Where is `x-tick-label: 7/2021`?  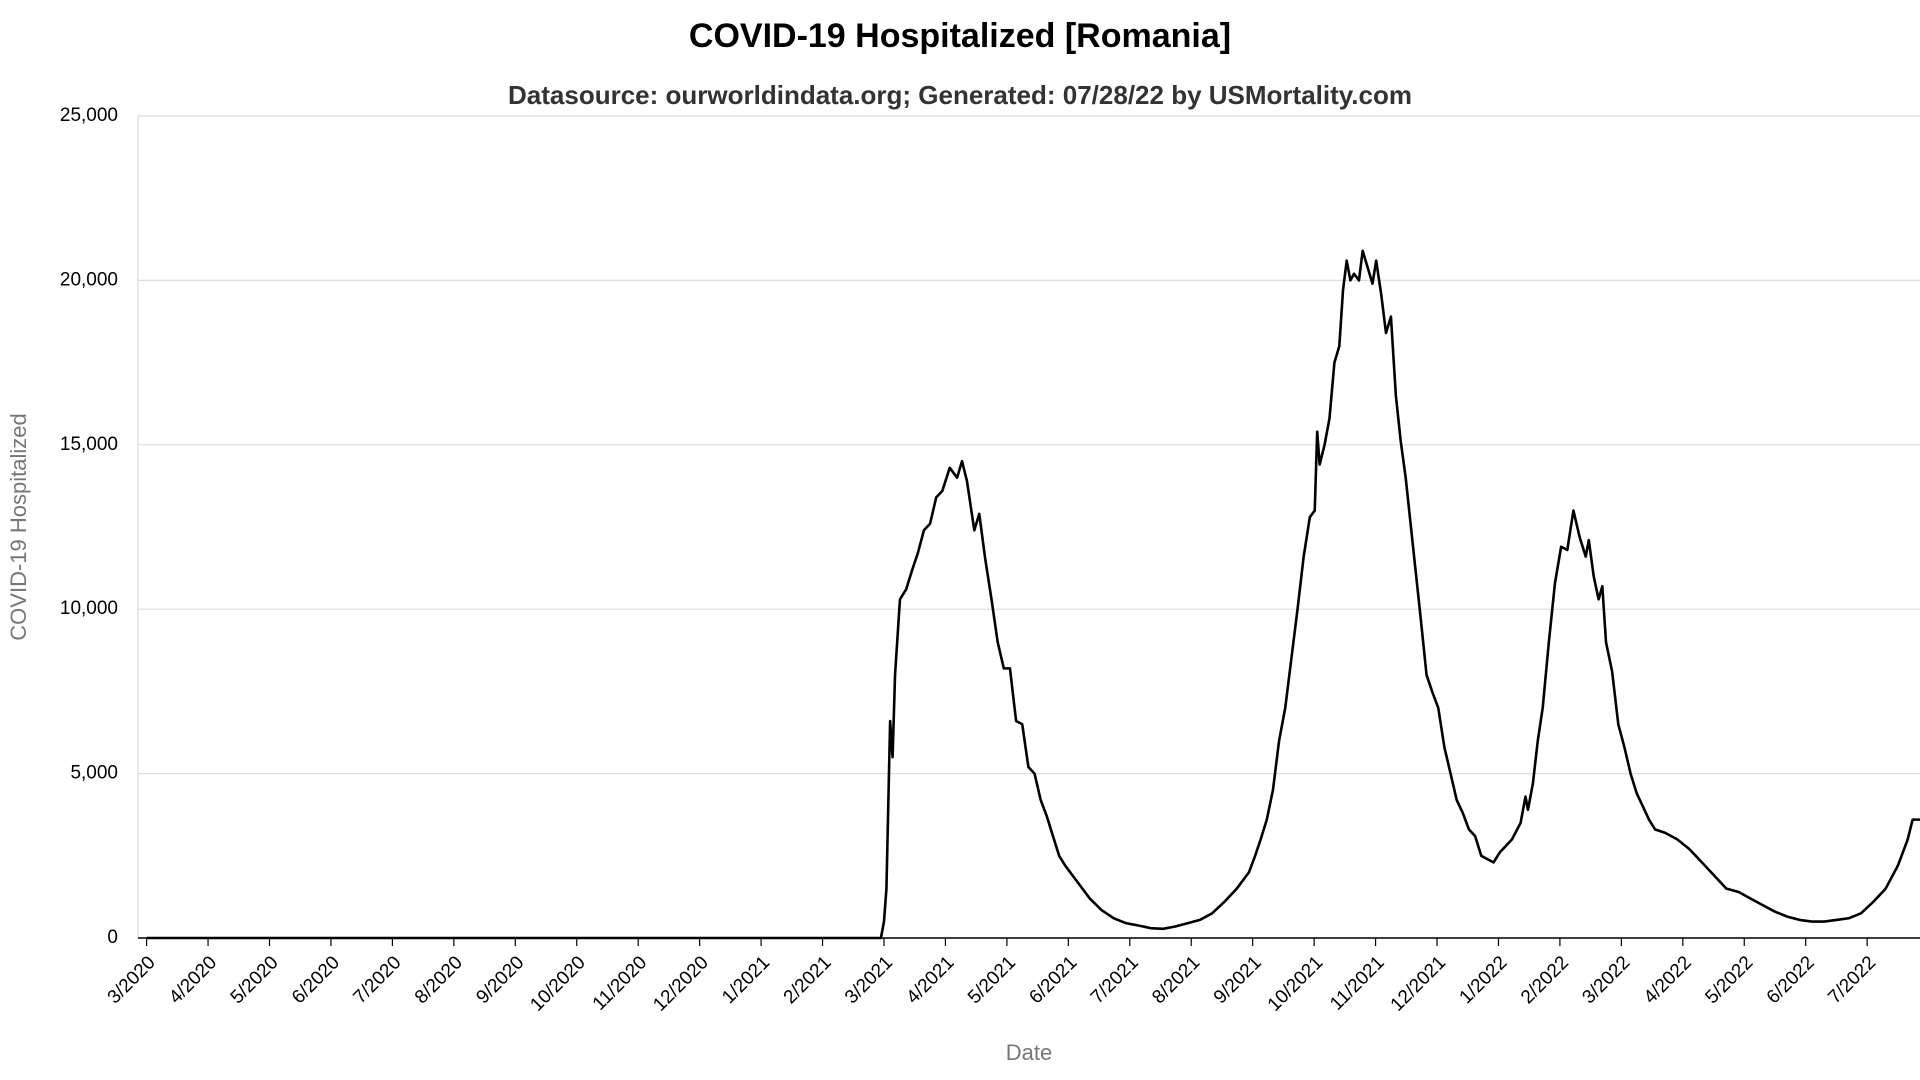 x-tick-label: 7/2021 is located at coordinates (1115, 980).